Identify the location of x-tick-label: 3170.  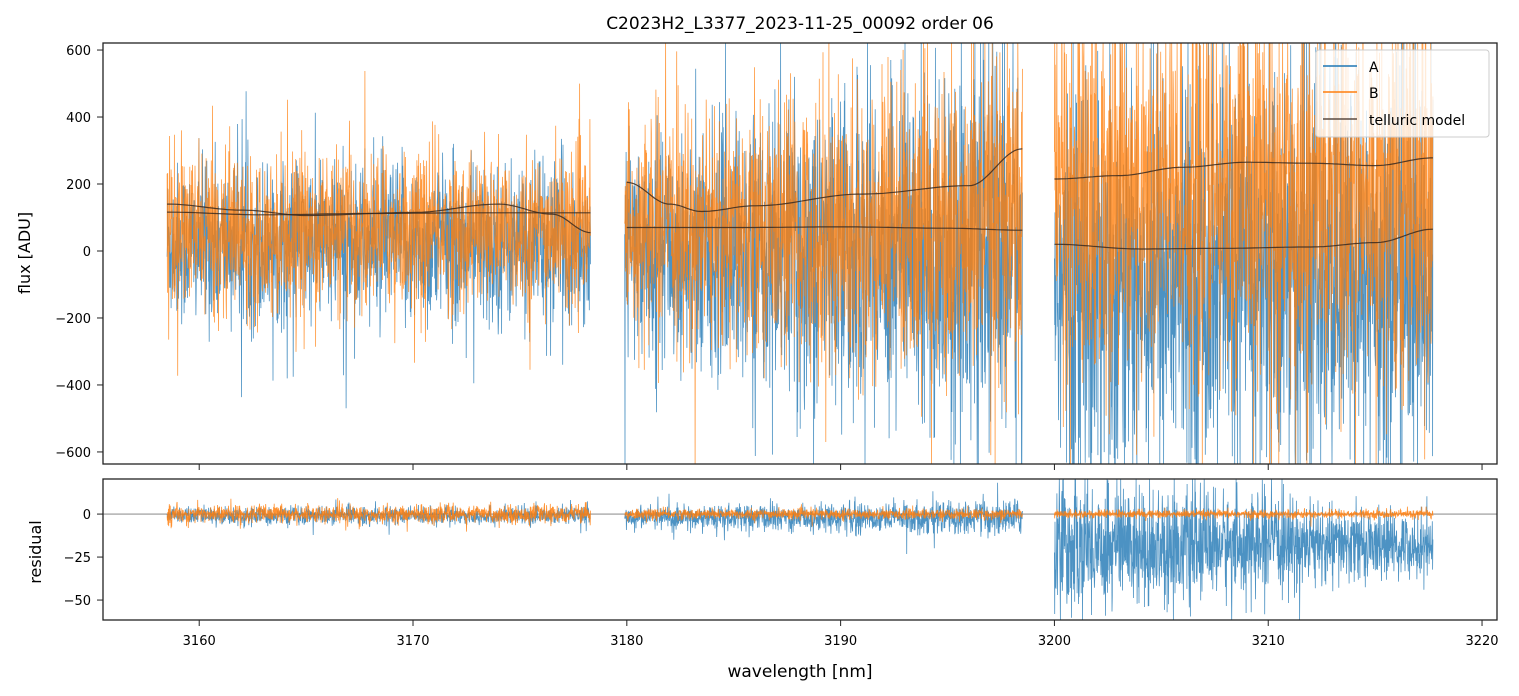
(412, 641).